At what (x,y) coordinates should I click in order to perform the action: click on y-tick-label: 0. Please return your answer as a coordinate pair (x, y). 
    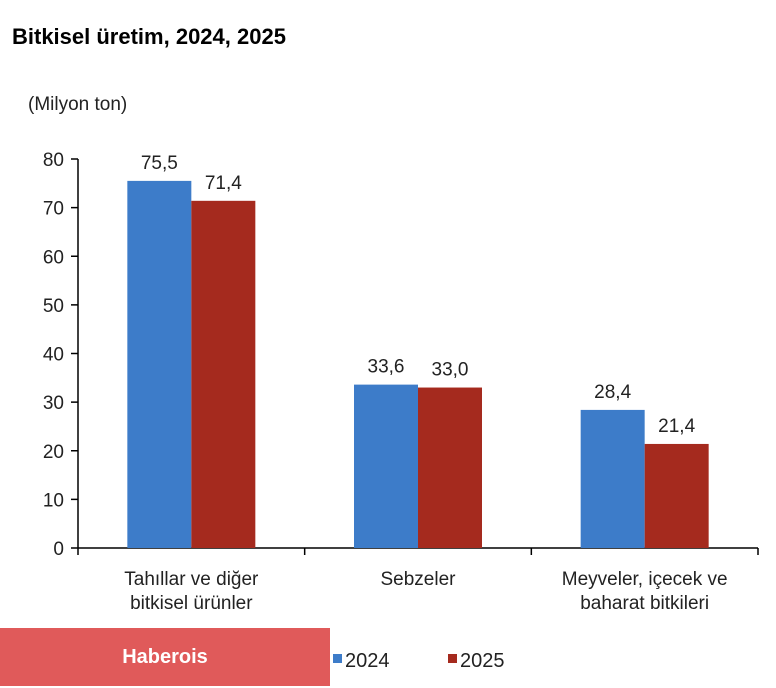
    Looking at the image, I should click on (58, 549).